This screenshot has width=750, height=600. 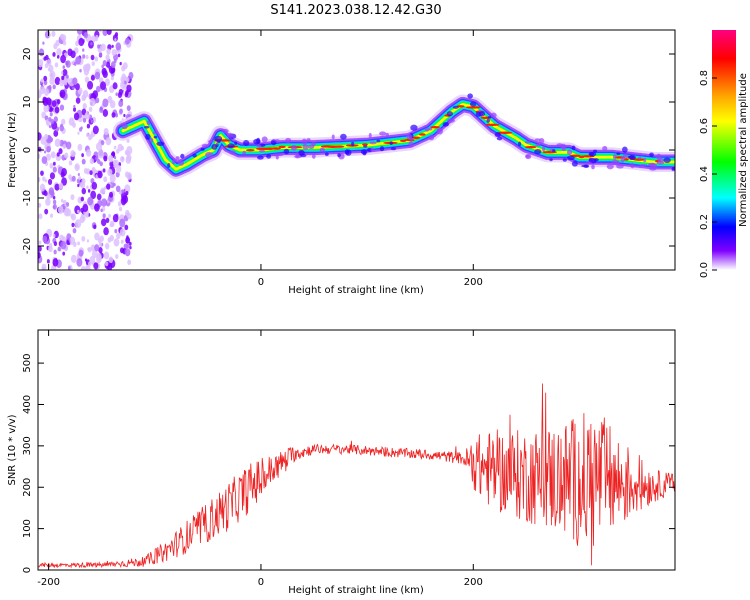 What do you see at coordinates (27, 487) in the screenshot?
I see `snr-y-tick-label: 200` at bounding box center [27, 487].